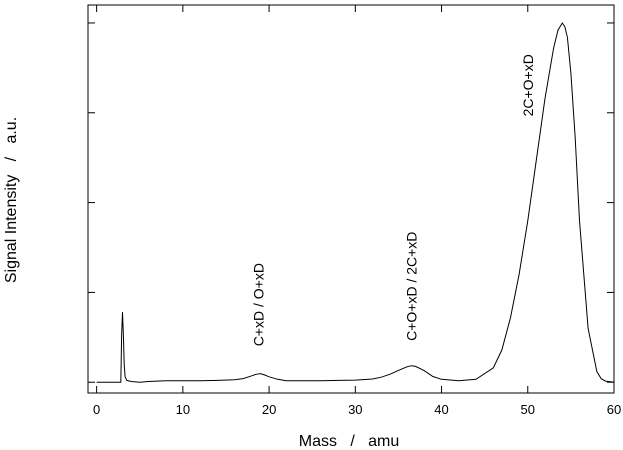  What do you see at coordinates (528, 409) in the screenshot?
I see `x-tick-label: 50` at bounding box center [528, 409].